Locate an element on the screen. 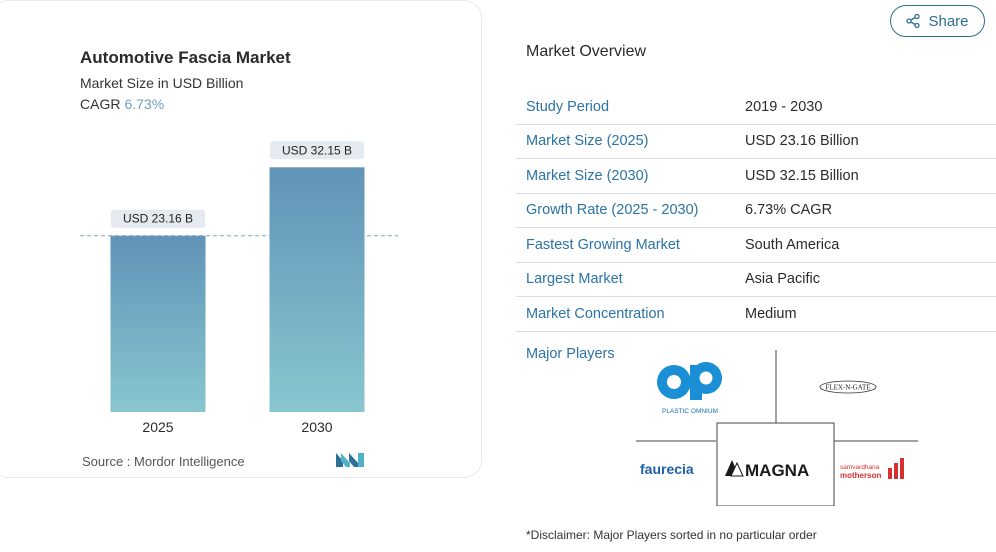 This screenshot has height=552, width=996. overview-key: Study Period is located at coordinates (568, 106).